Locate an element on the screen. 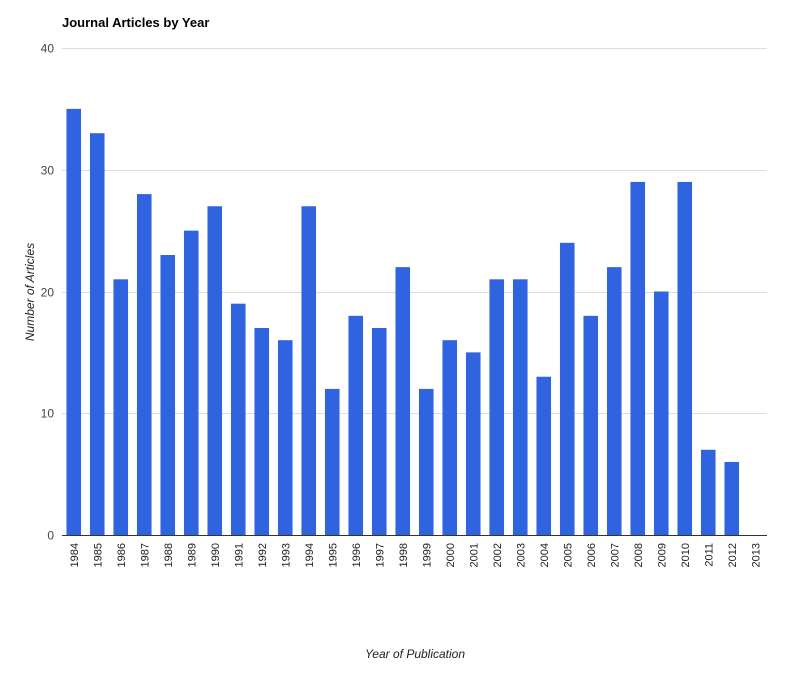 The width and height of the screenshot is (812, 694). bar-1996 is located at coordinates (356, 425).